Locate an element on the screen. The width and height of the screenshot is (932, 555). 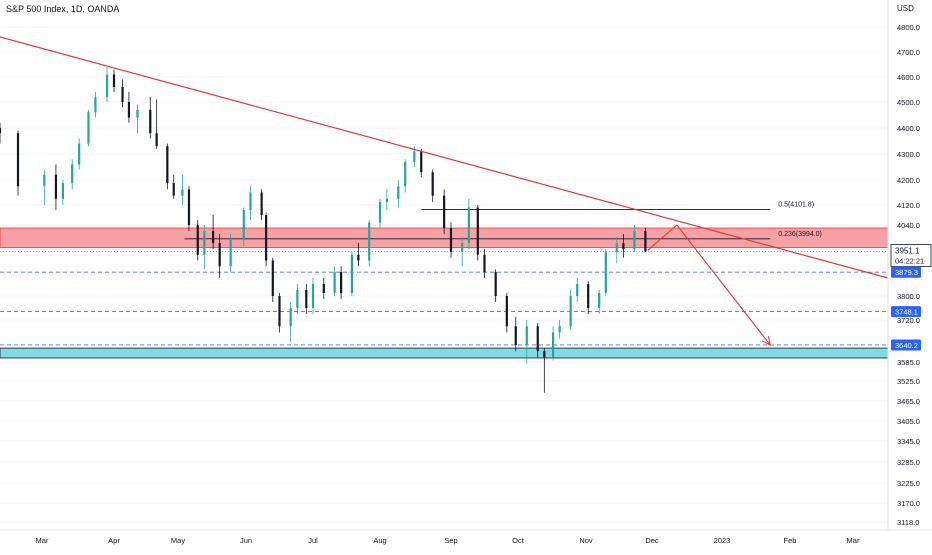
chart-title: S&P 500 Index, 1D, OANDA is located at coordinates (63, 9).